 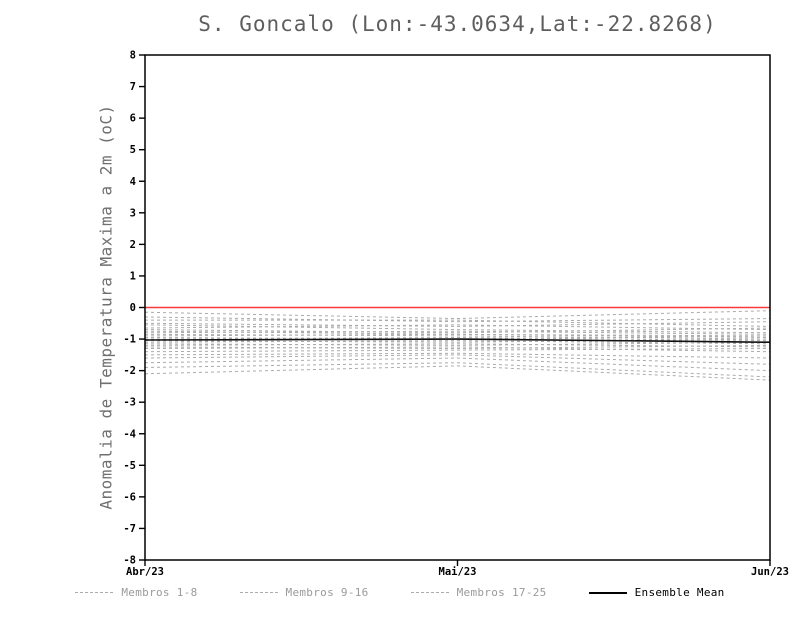 I want to click on legend-item-ensemble-mean: Ensemble Mean, so click(x=656, y=592).